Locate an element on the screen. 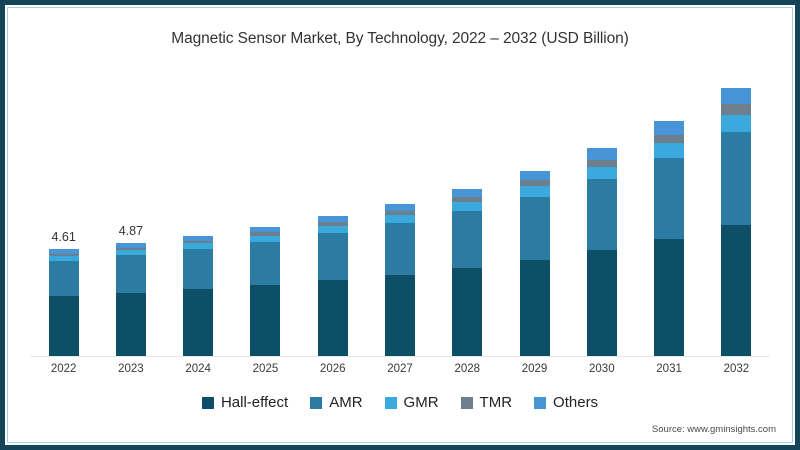  bar-stack-2024 is located at coordinates (198, 296).